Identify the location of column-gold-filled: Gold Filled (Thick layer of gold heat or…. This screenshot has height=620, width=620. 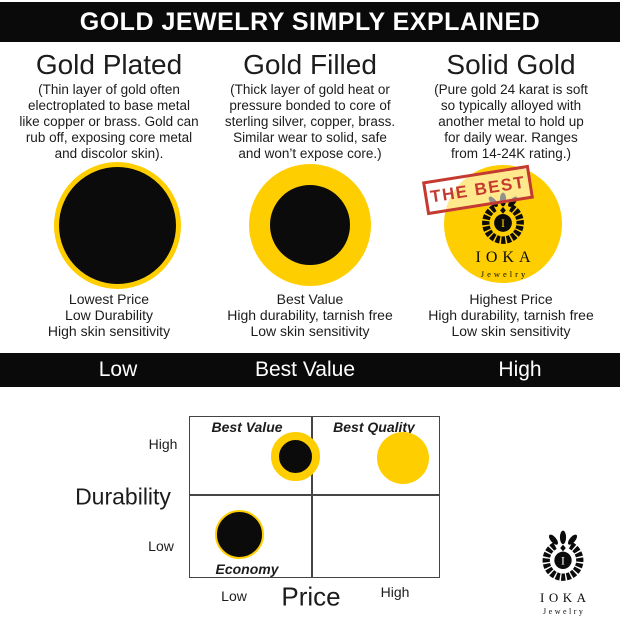
(310, 105).